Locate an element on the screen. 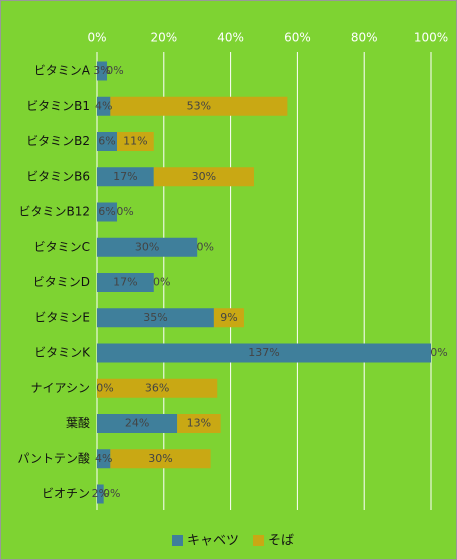 This screenshot has width=457, height=560. category-label: ビタミンB2 is located at coordinates (58, 141).